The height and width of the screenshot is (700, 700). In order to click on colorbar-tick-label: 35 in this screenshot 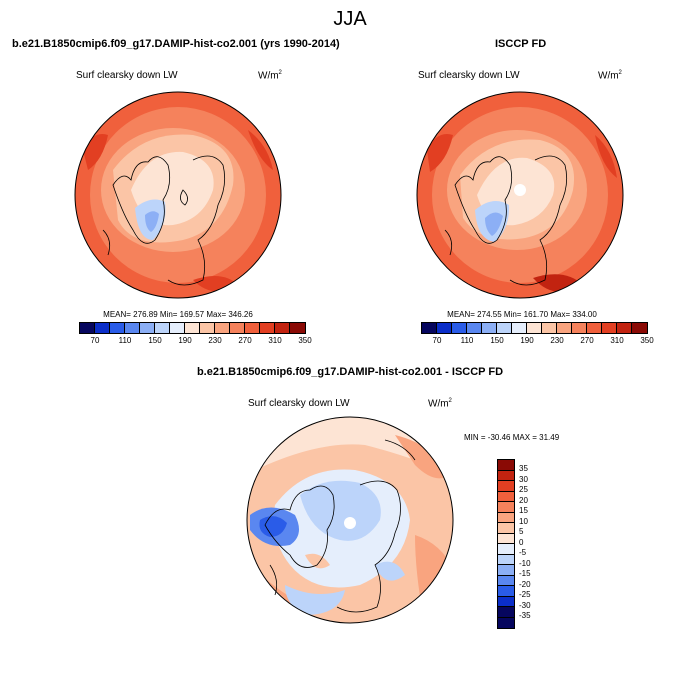, I will do `click(523, 468)`.